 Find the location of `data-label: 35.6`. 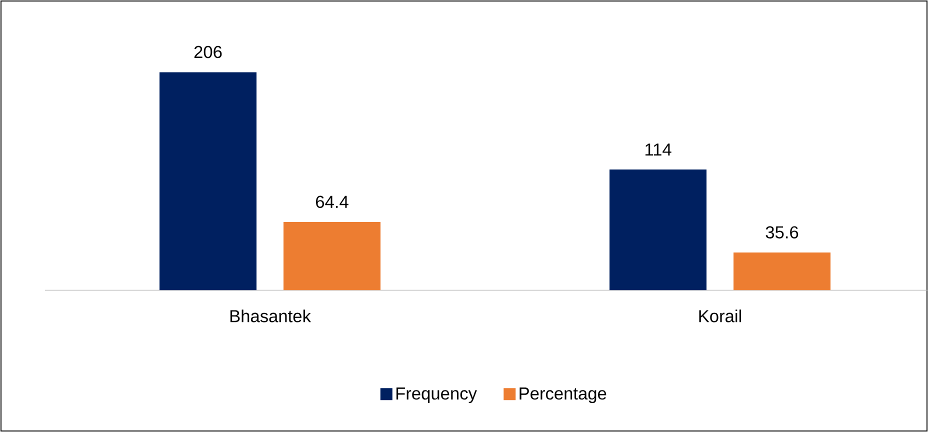

data-label: 35.6 is located at coordinates (782, 232).